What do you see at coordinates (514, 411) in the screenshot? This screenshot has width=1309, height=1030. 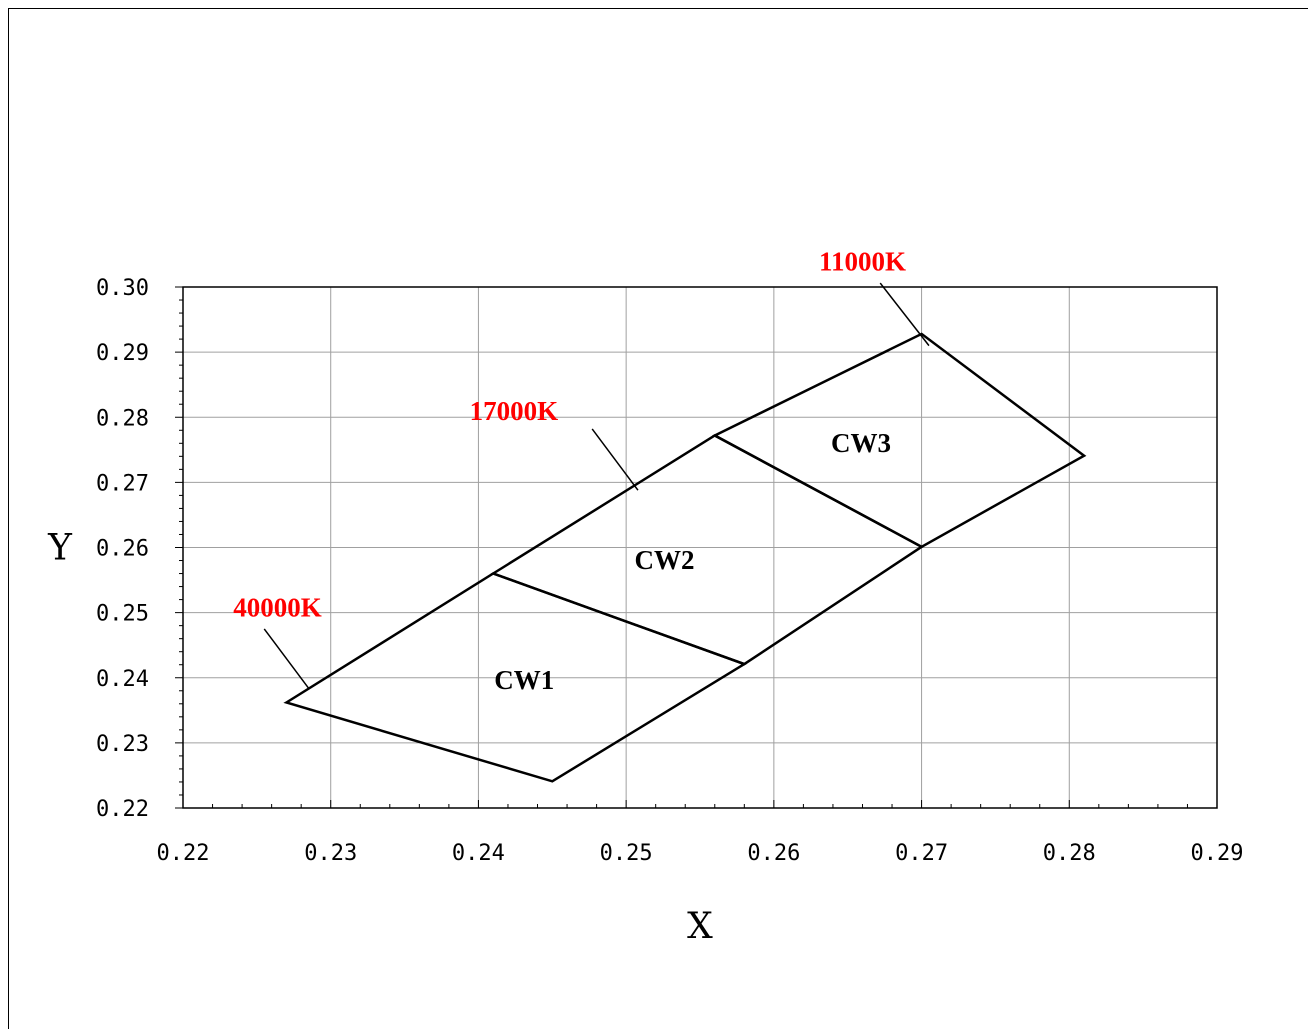 I see `annotation-label-17000k: 17000K` at bounding box center [514, 411].